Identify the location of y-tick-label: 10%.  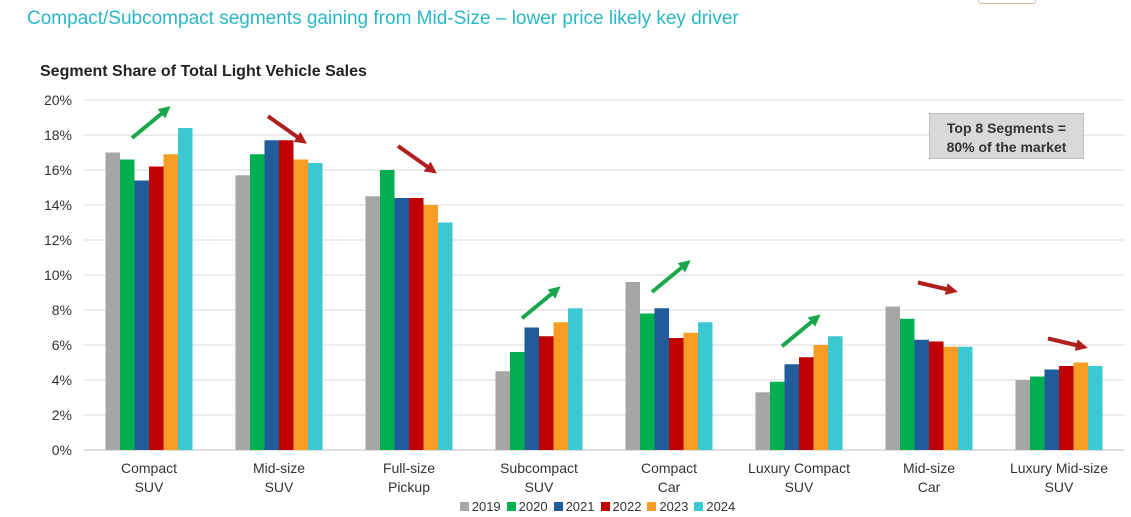
(58, 275).